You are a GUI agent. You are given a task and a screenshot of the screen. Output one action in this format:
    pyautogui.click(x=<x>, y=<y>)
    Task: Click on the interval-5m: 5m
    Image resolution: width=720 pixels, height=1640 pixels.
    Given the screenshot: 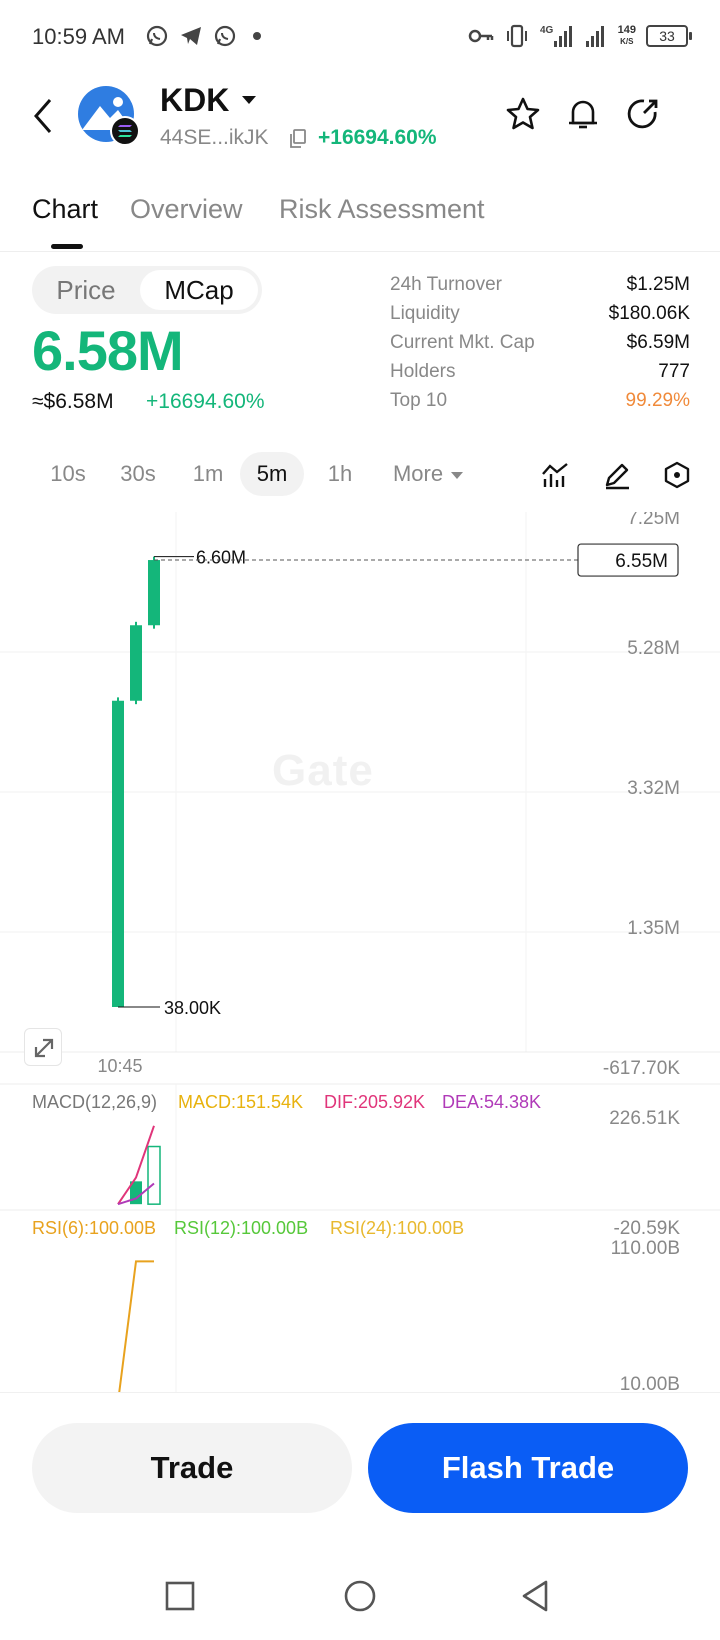 What is the action you would take?
    pyautogui.click(x=272, y=474)
    